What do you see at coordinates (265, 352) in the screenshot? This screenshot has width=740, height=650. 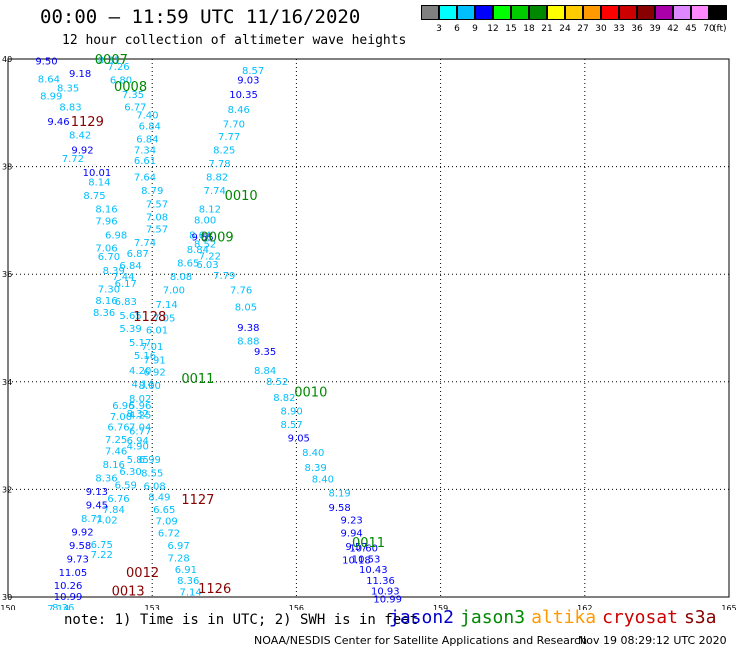 I see `swh-value: 9.35` at bounding box center [265, 352].